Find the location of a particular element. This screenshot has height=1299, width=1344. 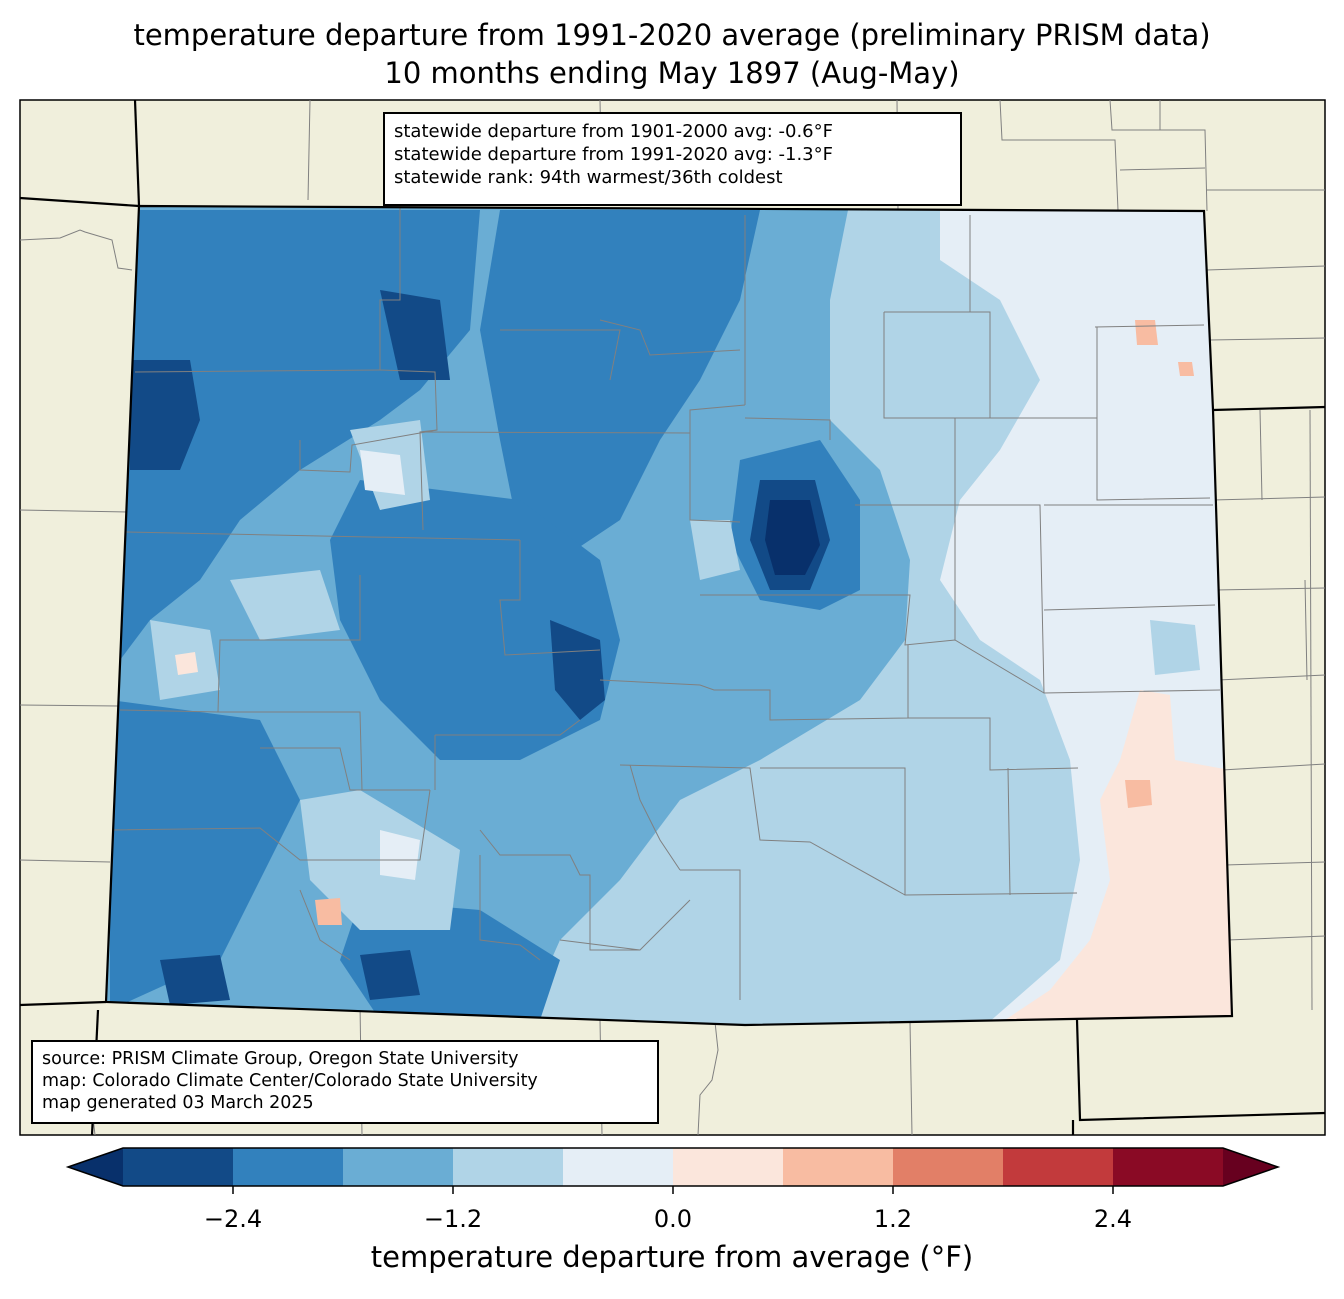

field-spot-darkest-sw is located at coordinates (195, 980).